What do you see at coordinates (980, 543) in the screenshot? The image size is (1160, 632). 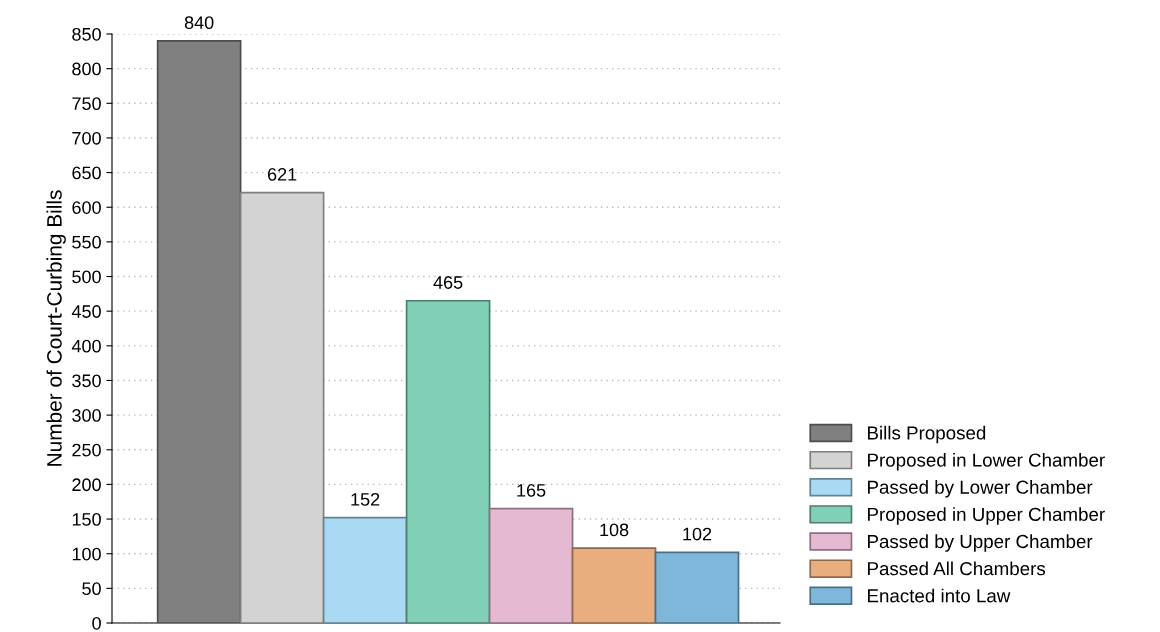 I see `legend-label: Passed by Upper Chamber` at bounding box center [980, 543].